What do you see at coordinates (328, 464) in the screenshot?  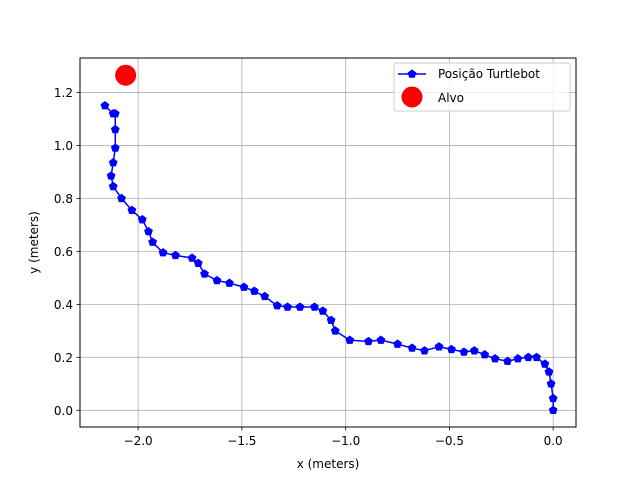 I see `x-axis-label: x (meters)` at bounding box center [328, 464].